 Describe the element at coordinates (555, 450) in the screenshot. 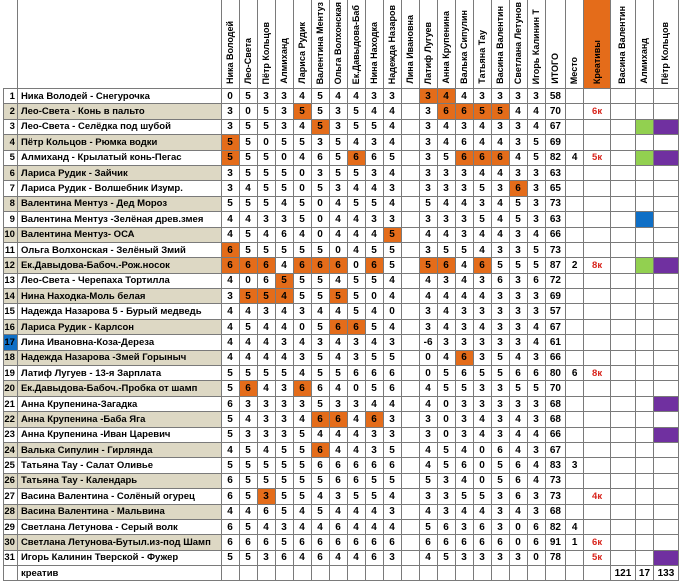

I see `total-cell: 67` at that location.